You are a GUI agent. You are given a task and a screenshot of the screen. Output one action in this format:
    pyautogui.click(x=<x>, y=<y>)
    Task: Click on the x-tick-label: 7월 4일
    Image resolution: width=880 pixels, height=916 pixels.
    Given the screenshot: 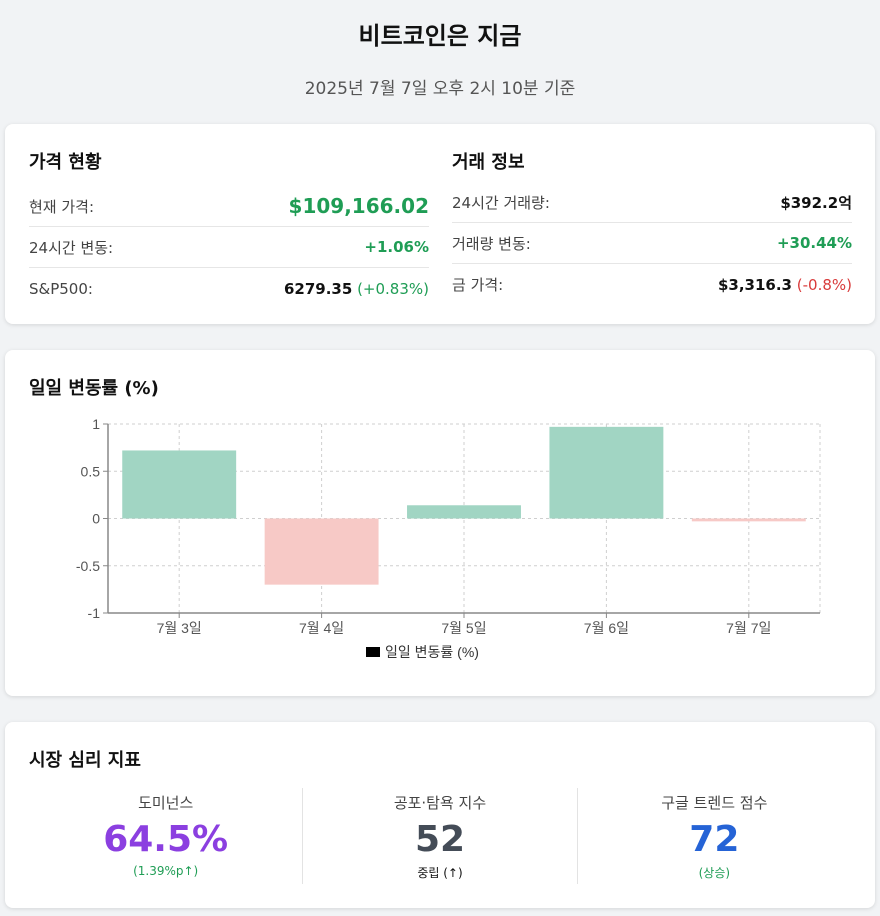 What is the action you would take?
    pyautogui.click(x=321, y=628)
    